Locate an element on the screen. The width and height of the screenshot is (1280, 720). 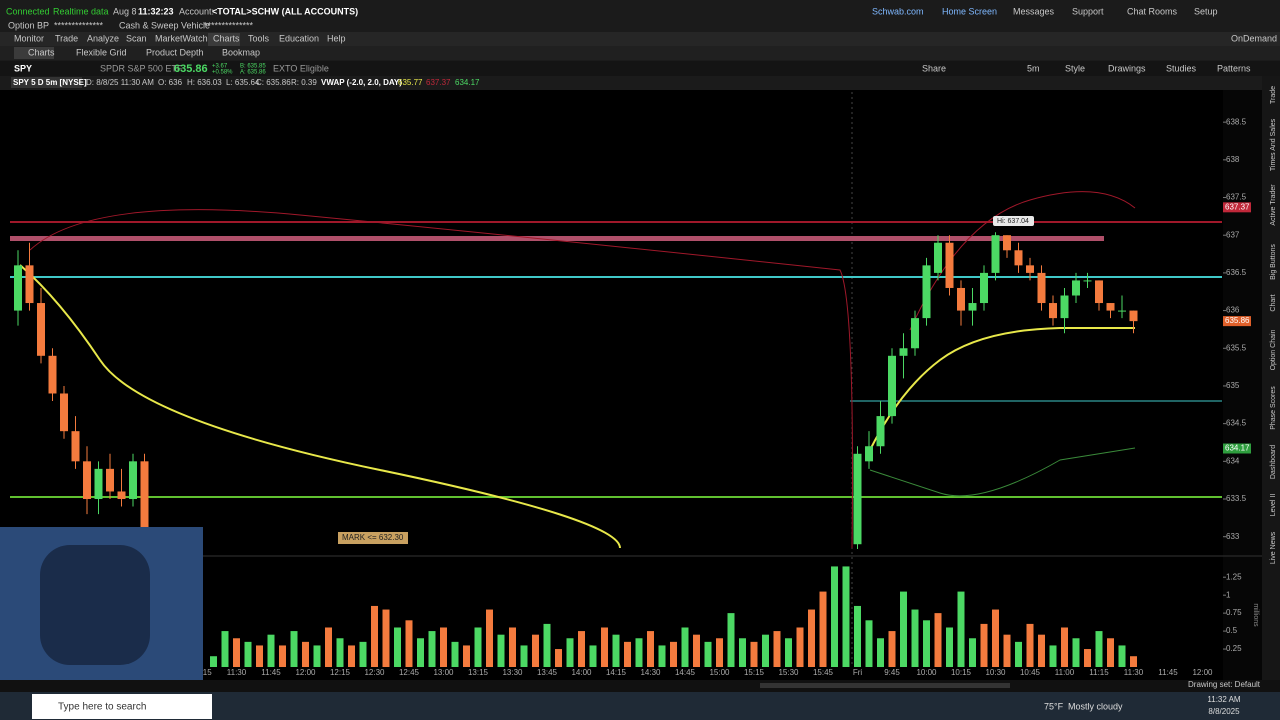
x-tick-label: 11:30 is located at coordinates (237, 672).